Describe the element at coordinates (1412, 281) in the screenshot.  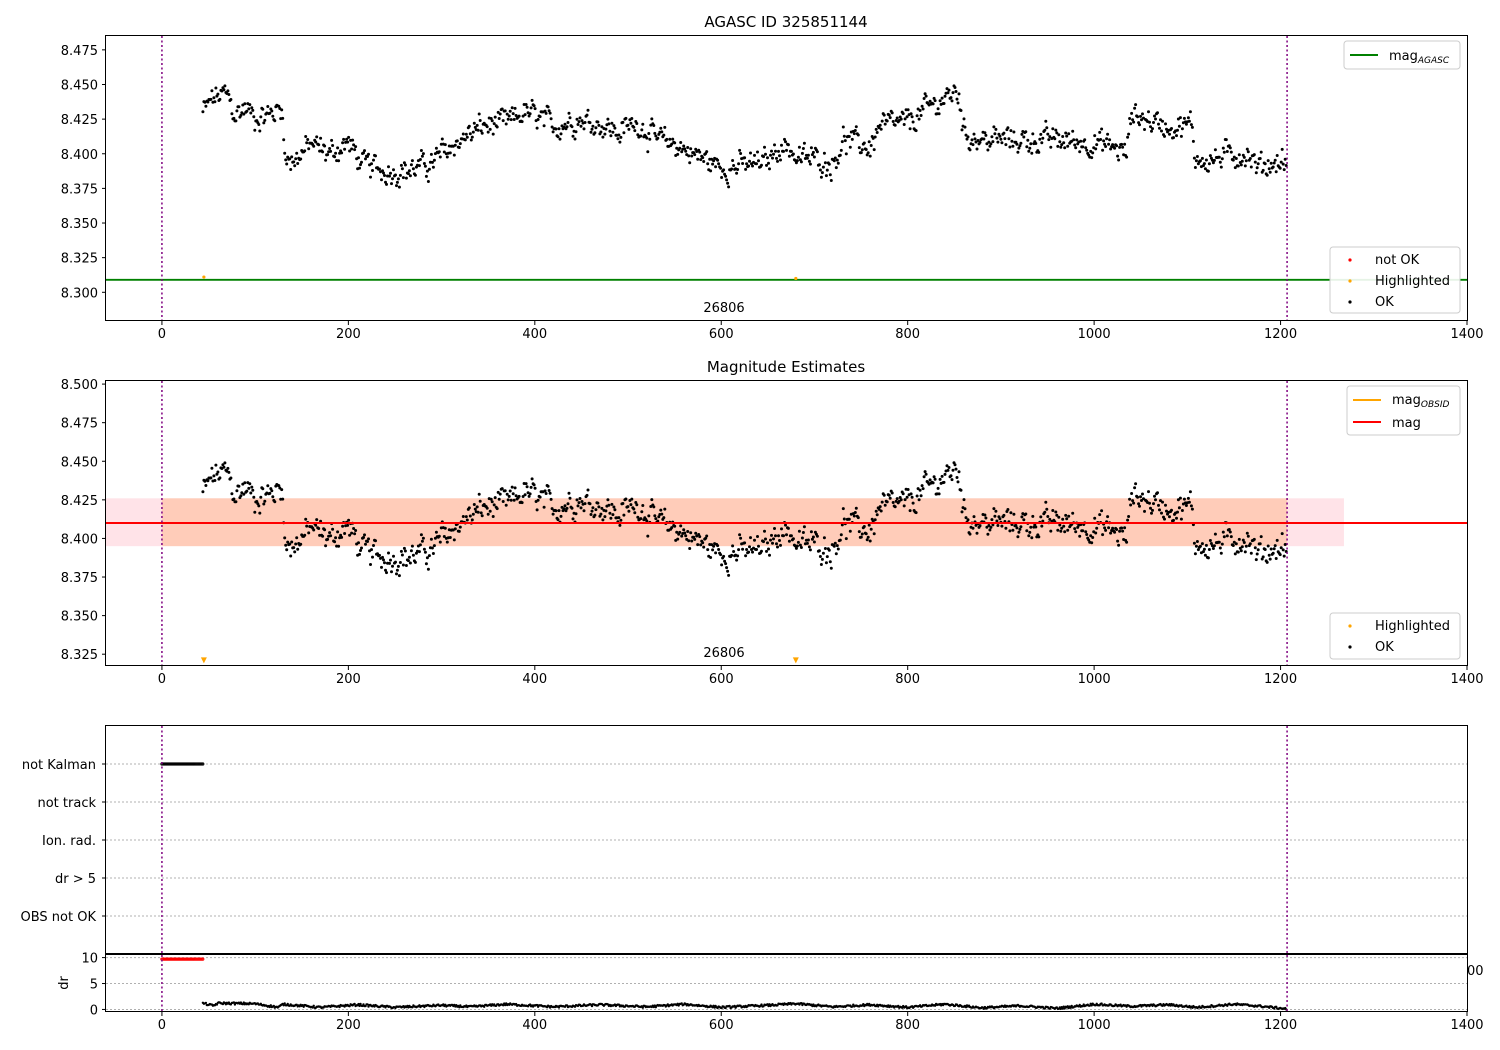
I see `legend-highlighted-label: Highlighted` at that location.